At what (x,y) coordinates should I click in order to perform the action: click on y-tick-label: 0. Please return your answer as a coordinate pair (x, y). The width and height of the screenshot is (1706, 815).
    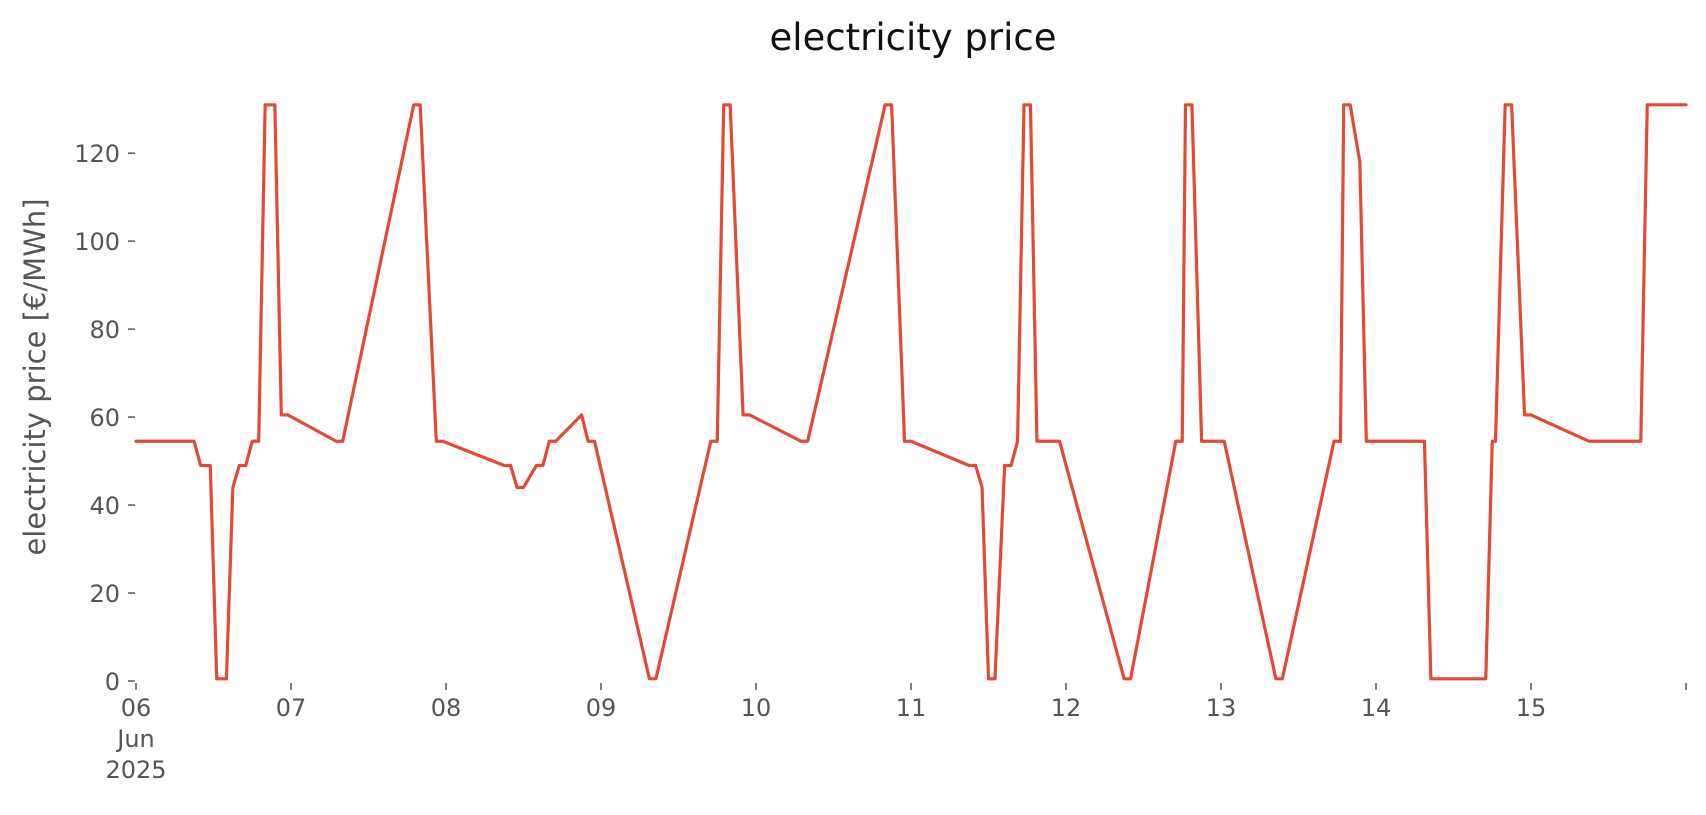
    Looking at the image, I should click on (112, 682).